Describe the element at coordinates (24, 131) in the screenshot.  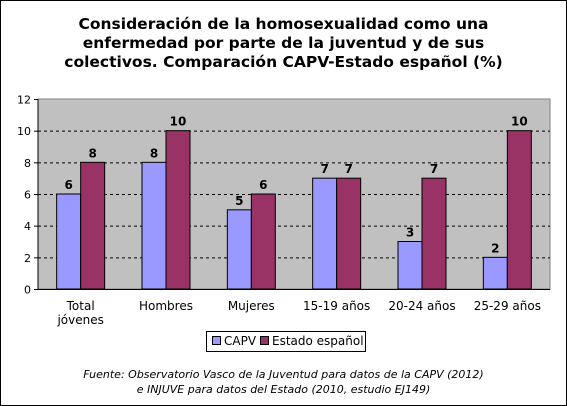
I see `y-tick-label: 10` at that location.